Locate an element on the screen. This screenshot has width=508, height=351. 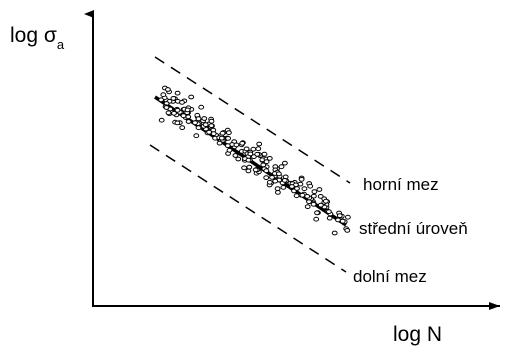
y-axis-subscript: a is located at coordinates (61, 44).